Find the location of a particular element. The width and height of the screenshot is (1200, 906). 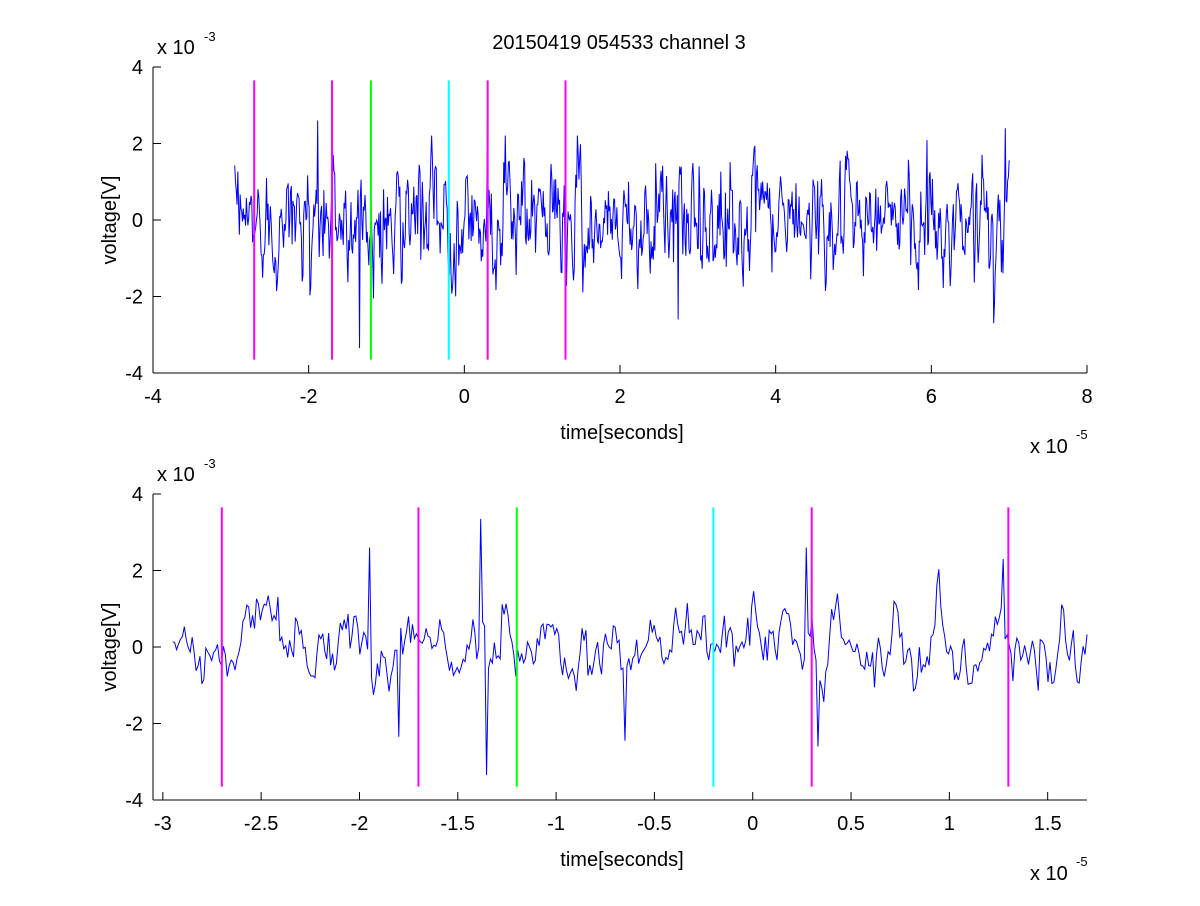

x-tick-label: -2.5 is located at coordinates (261, 824).